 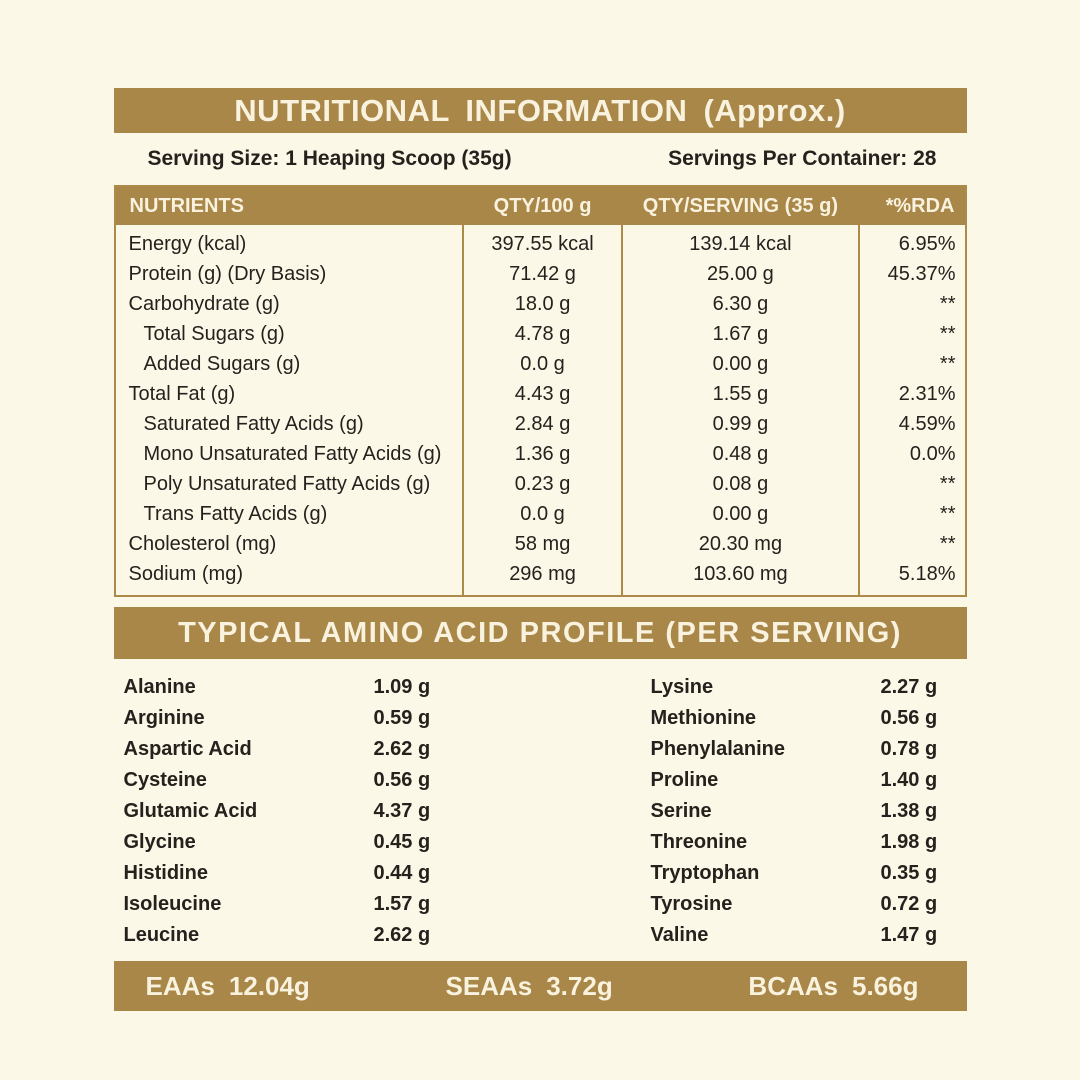 I want to click on qty-per-100g: 4.78 g, so click(x=542, y=334).